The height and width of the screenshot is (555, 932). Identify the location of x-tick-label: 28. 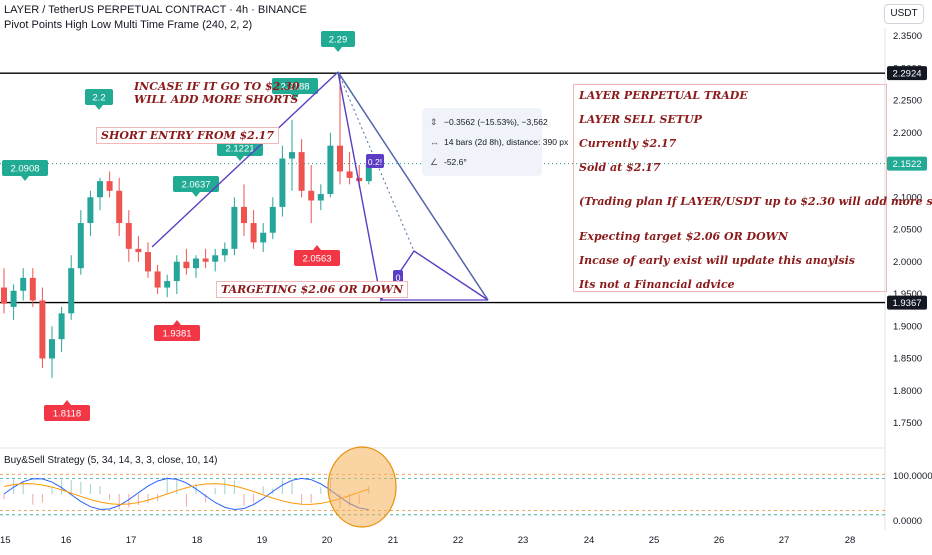
(850, 540).